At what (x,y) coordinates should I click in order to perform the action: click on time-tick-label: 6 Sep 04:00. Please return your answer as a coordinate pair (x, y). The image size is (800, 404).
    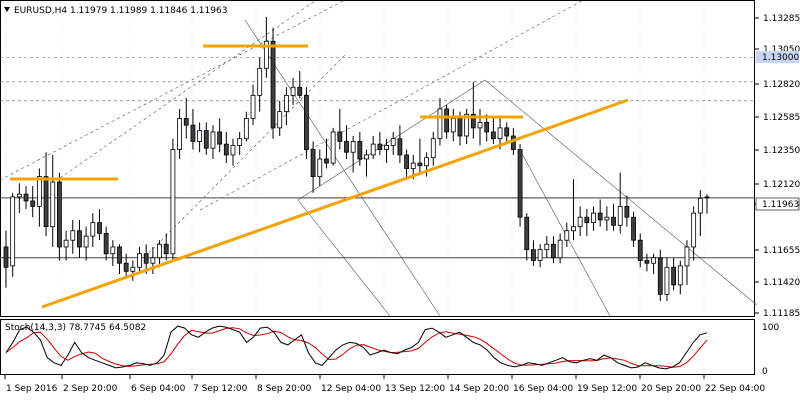
    Looking at the image, I should click on (158, 389).